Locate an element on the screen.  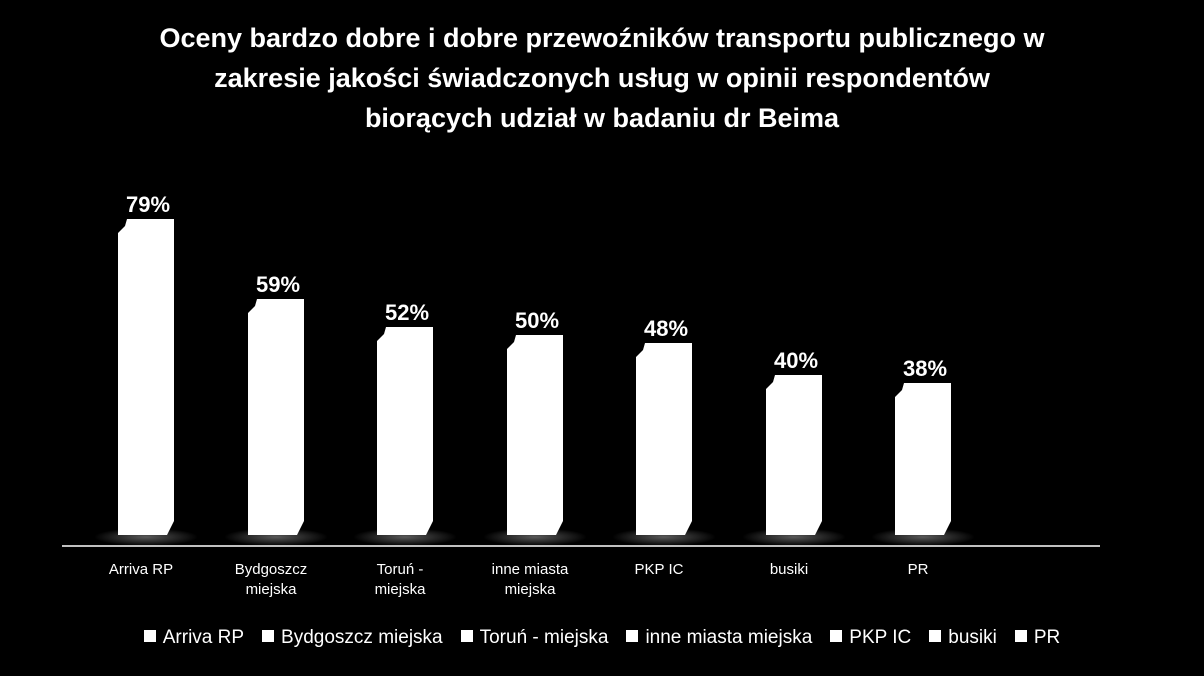
category-label-line: PKP IC is located at coordinates (659, 569).